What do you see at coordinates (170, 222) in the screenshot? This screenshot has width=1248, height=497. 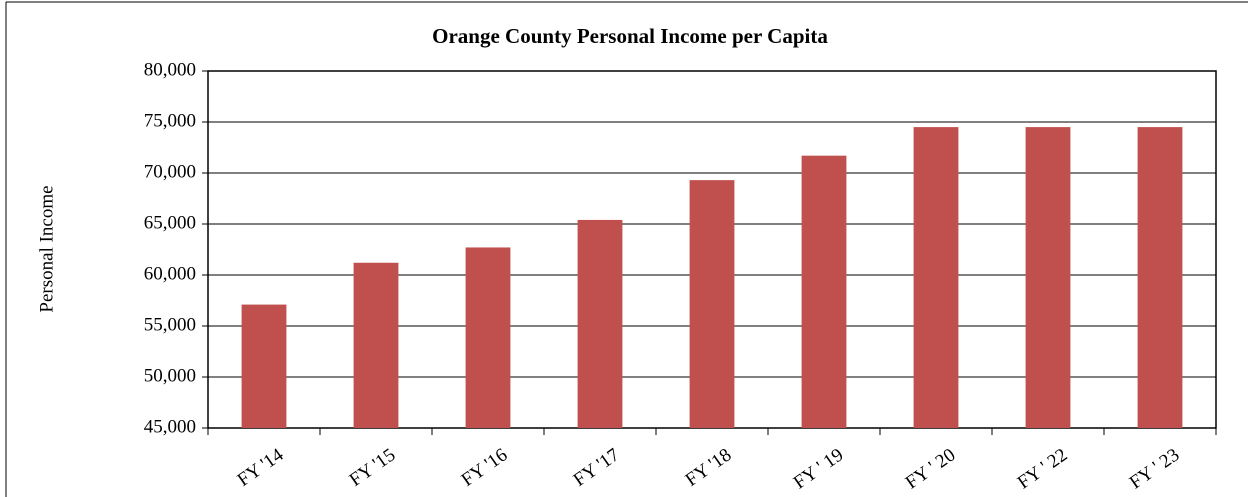 I see `y-tick-label: 65,000` at bounding box center [170, 222].